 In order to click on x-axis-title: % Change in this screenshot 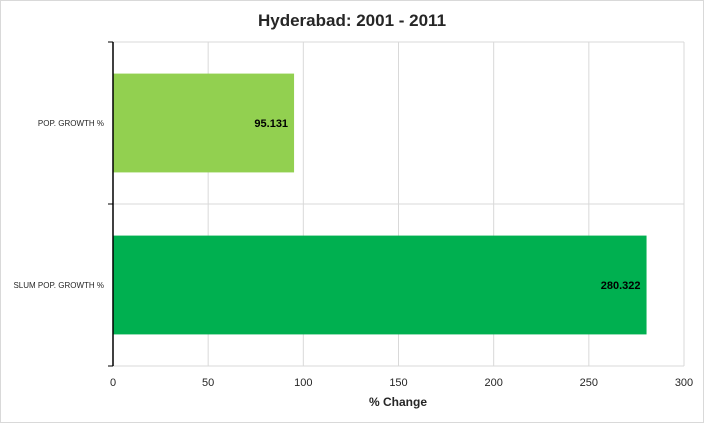, I will do `click(398, 402)`.